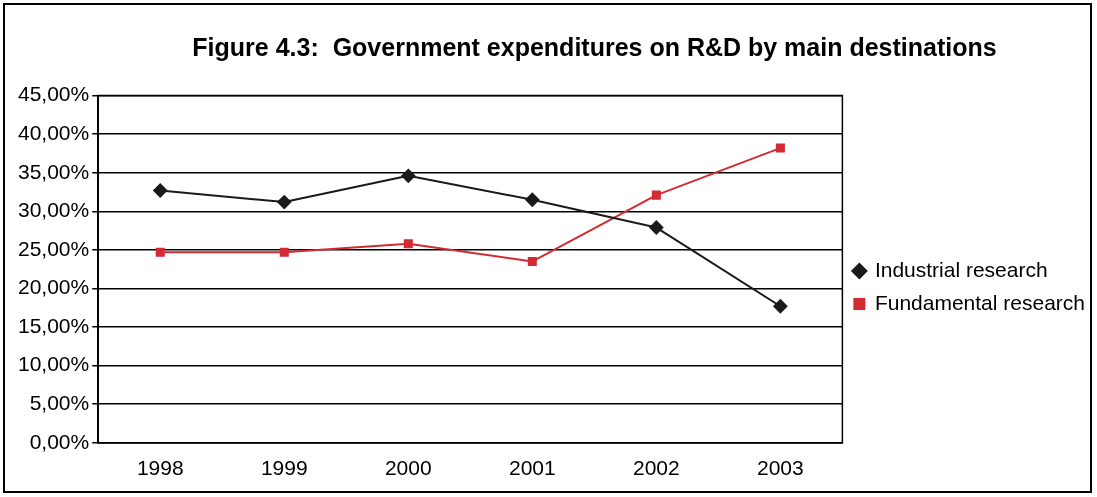 The height and width of the screenshot is (497, 1097). What do you see at coordinates (59, 441) in the screenshot?
I see `y-tick-label: 0,00%` at bounding box center [59, 441].